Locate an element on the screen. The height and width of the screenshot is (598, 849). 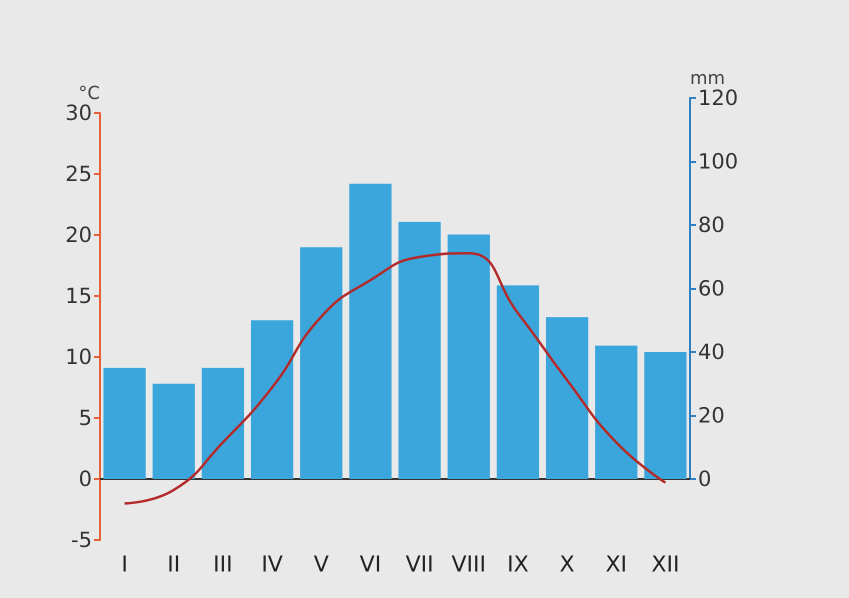
x-tick-label: XII is located at coordinates (665, 565).